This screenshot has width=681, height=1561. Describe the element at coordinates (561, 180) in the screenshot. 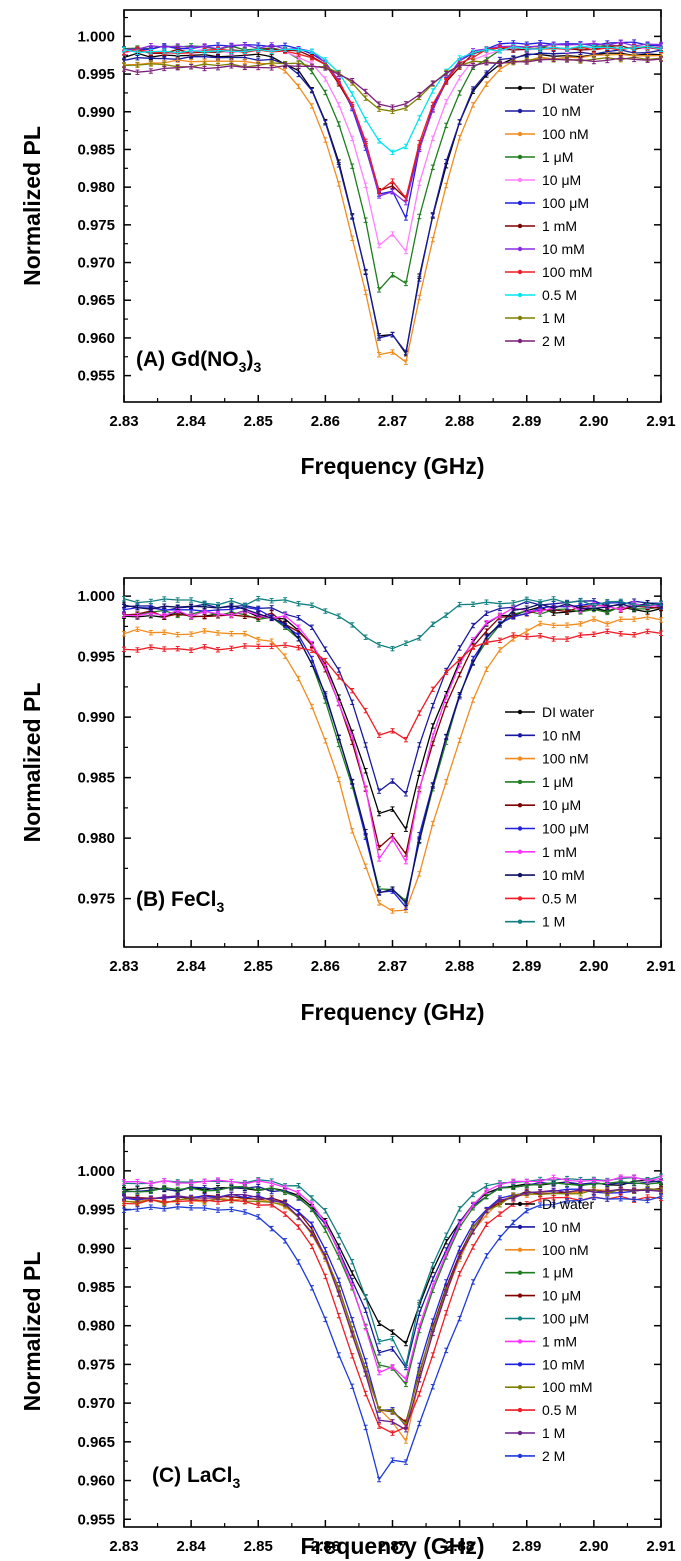

I see `legend-entry: 10 μM` at that location.